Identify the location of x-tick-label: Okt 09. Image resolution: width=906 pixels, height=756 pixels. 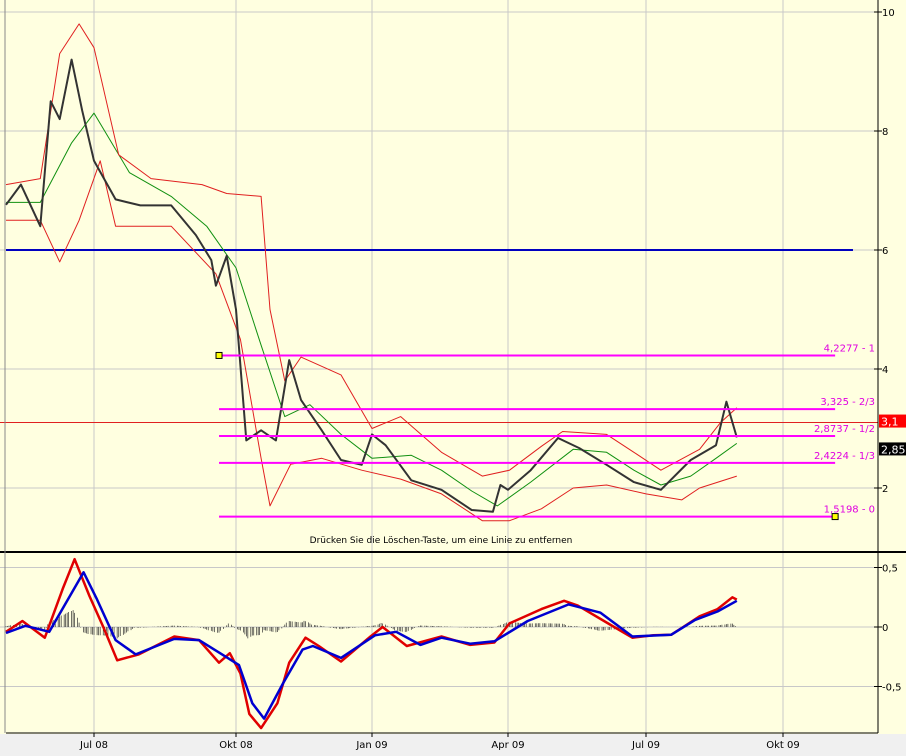
(783, 745).